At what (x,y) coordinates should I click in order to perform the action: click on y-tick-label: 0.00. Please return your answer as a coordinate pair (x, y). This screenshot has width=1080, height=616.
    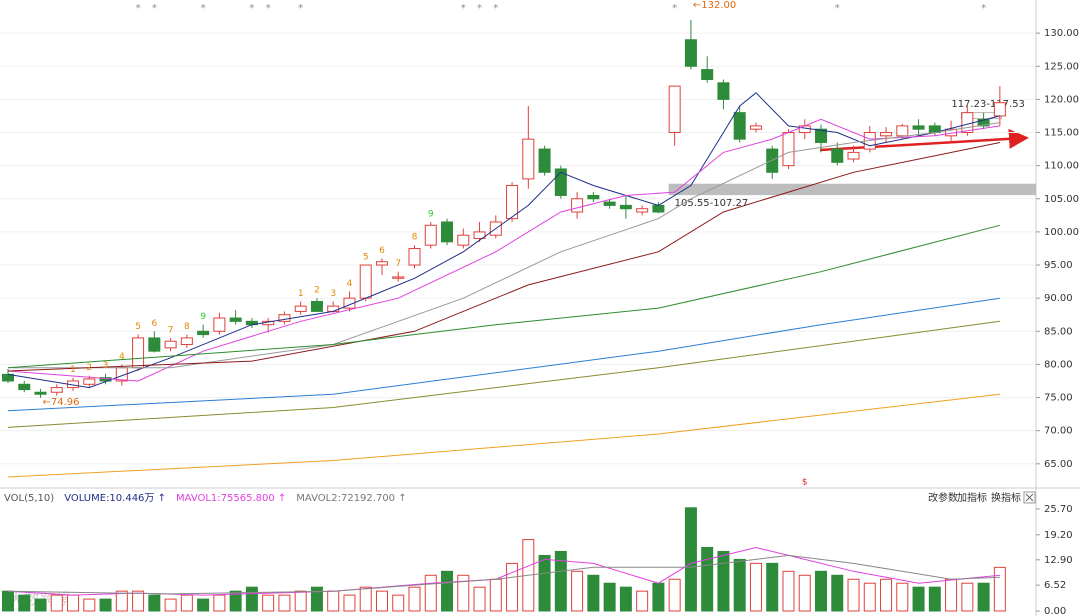
    Looking at the image, I should click on (1055, 611).